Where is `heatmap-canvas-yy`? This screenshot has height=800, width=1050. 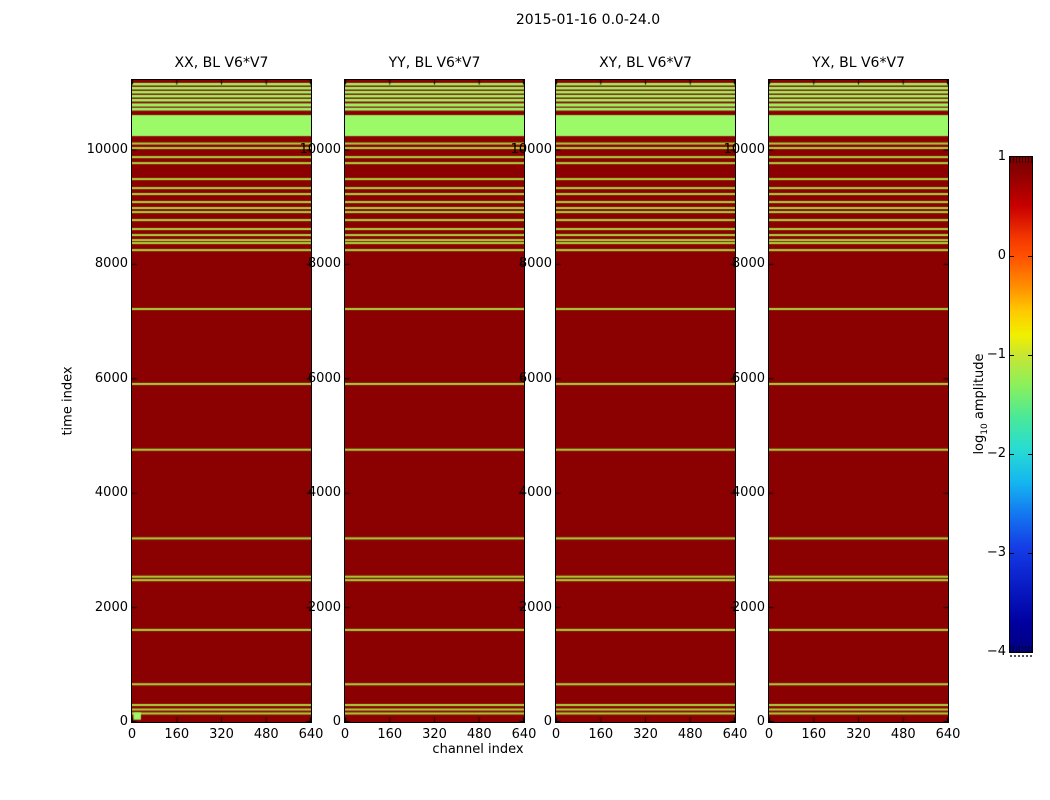
heatmap-canvas-yy is located at coordinates (434, 401).